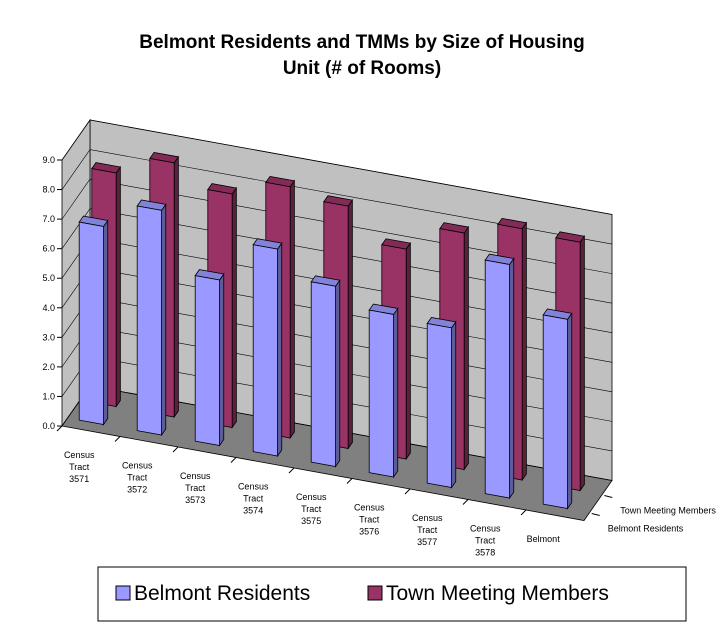 This screenshot has width=725, height=622. I want to click on y-tick-label: 0.0, so click(48, 426).